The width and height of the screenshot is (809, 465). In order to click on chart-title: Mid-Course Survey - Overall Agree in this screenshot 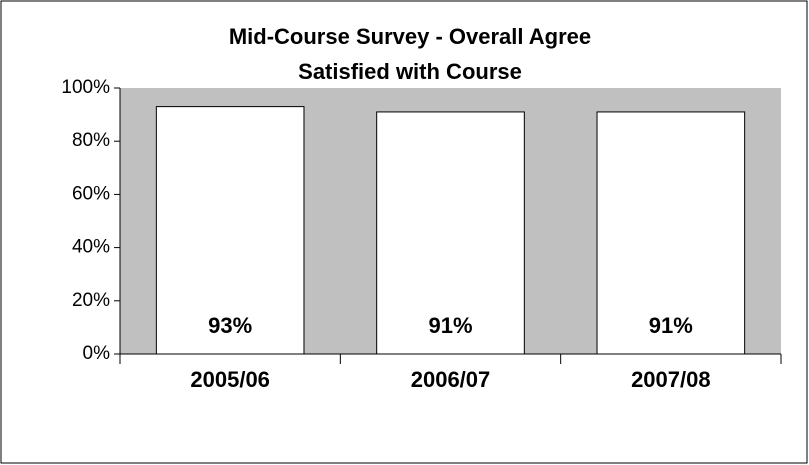, I will do `click(410, 36)`.